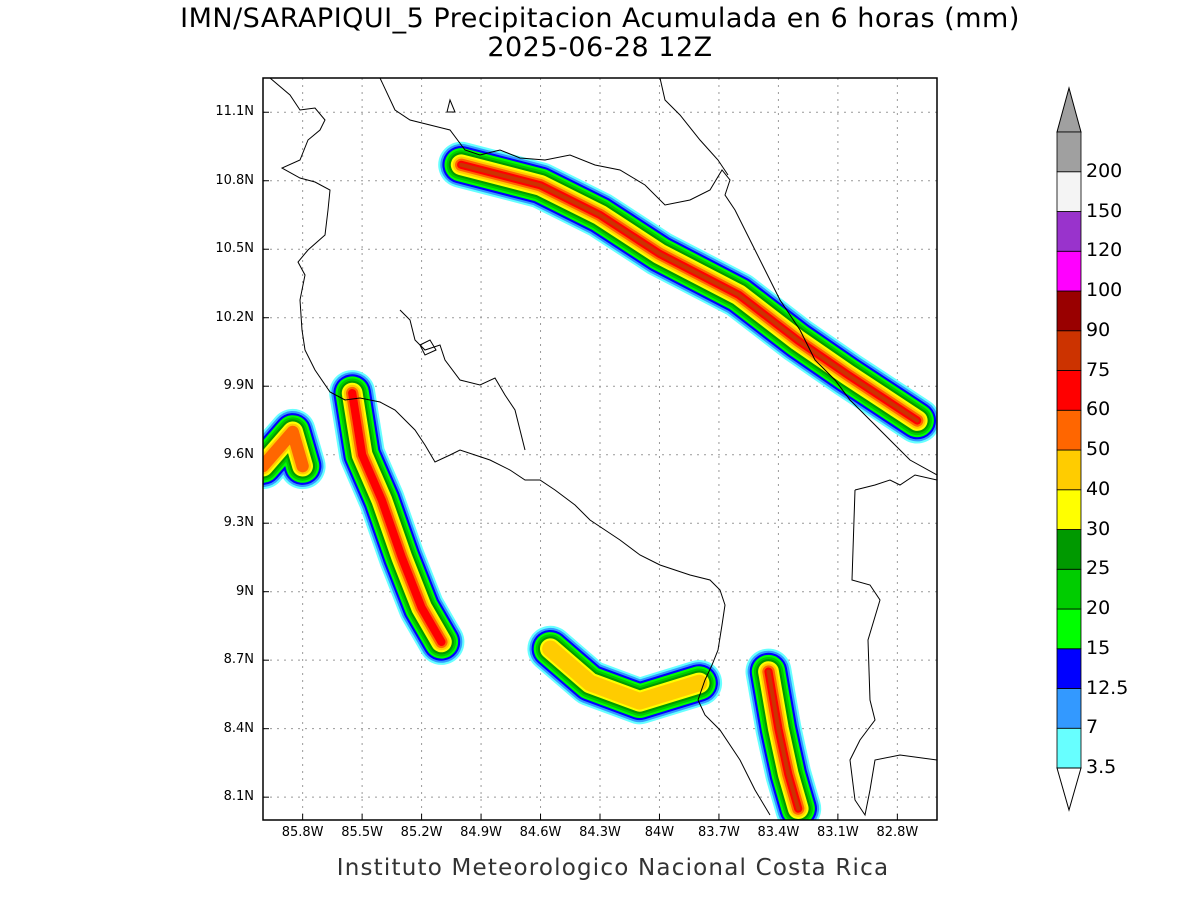 The width and height of the screenshot is (1200, 900). I want to click on colorbar-level-label: 50, so click(1098, 449).